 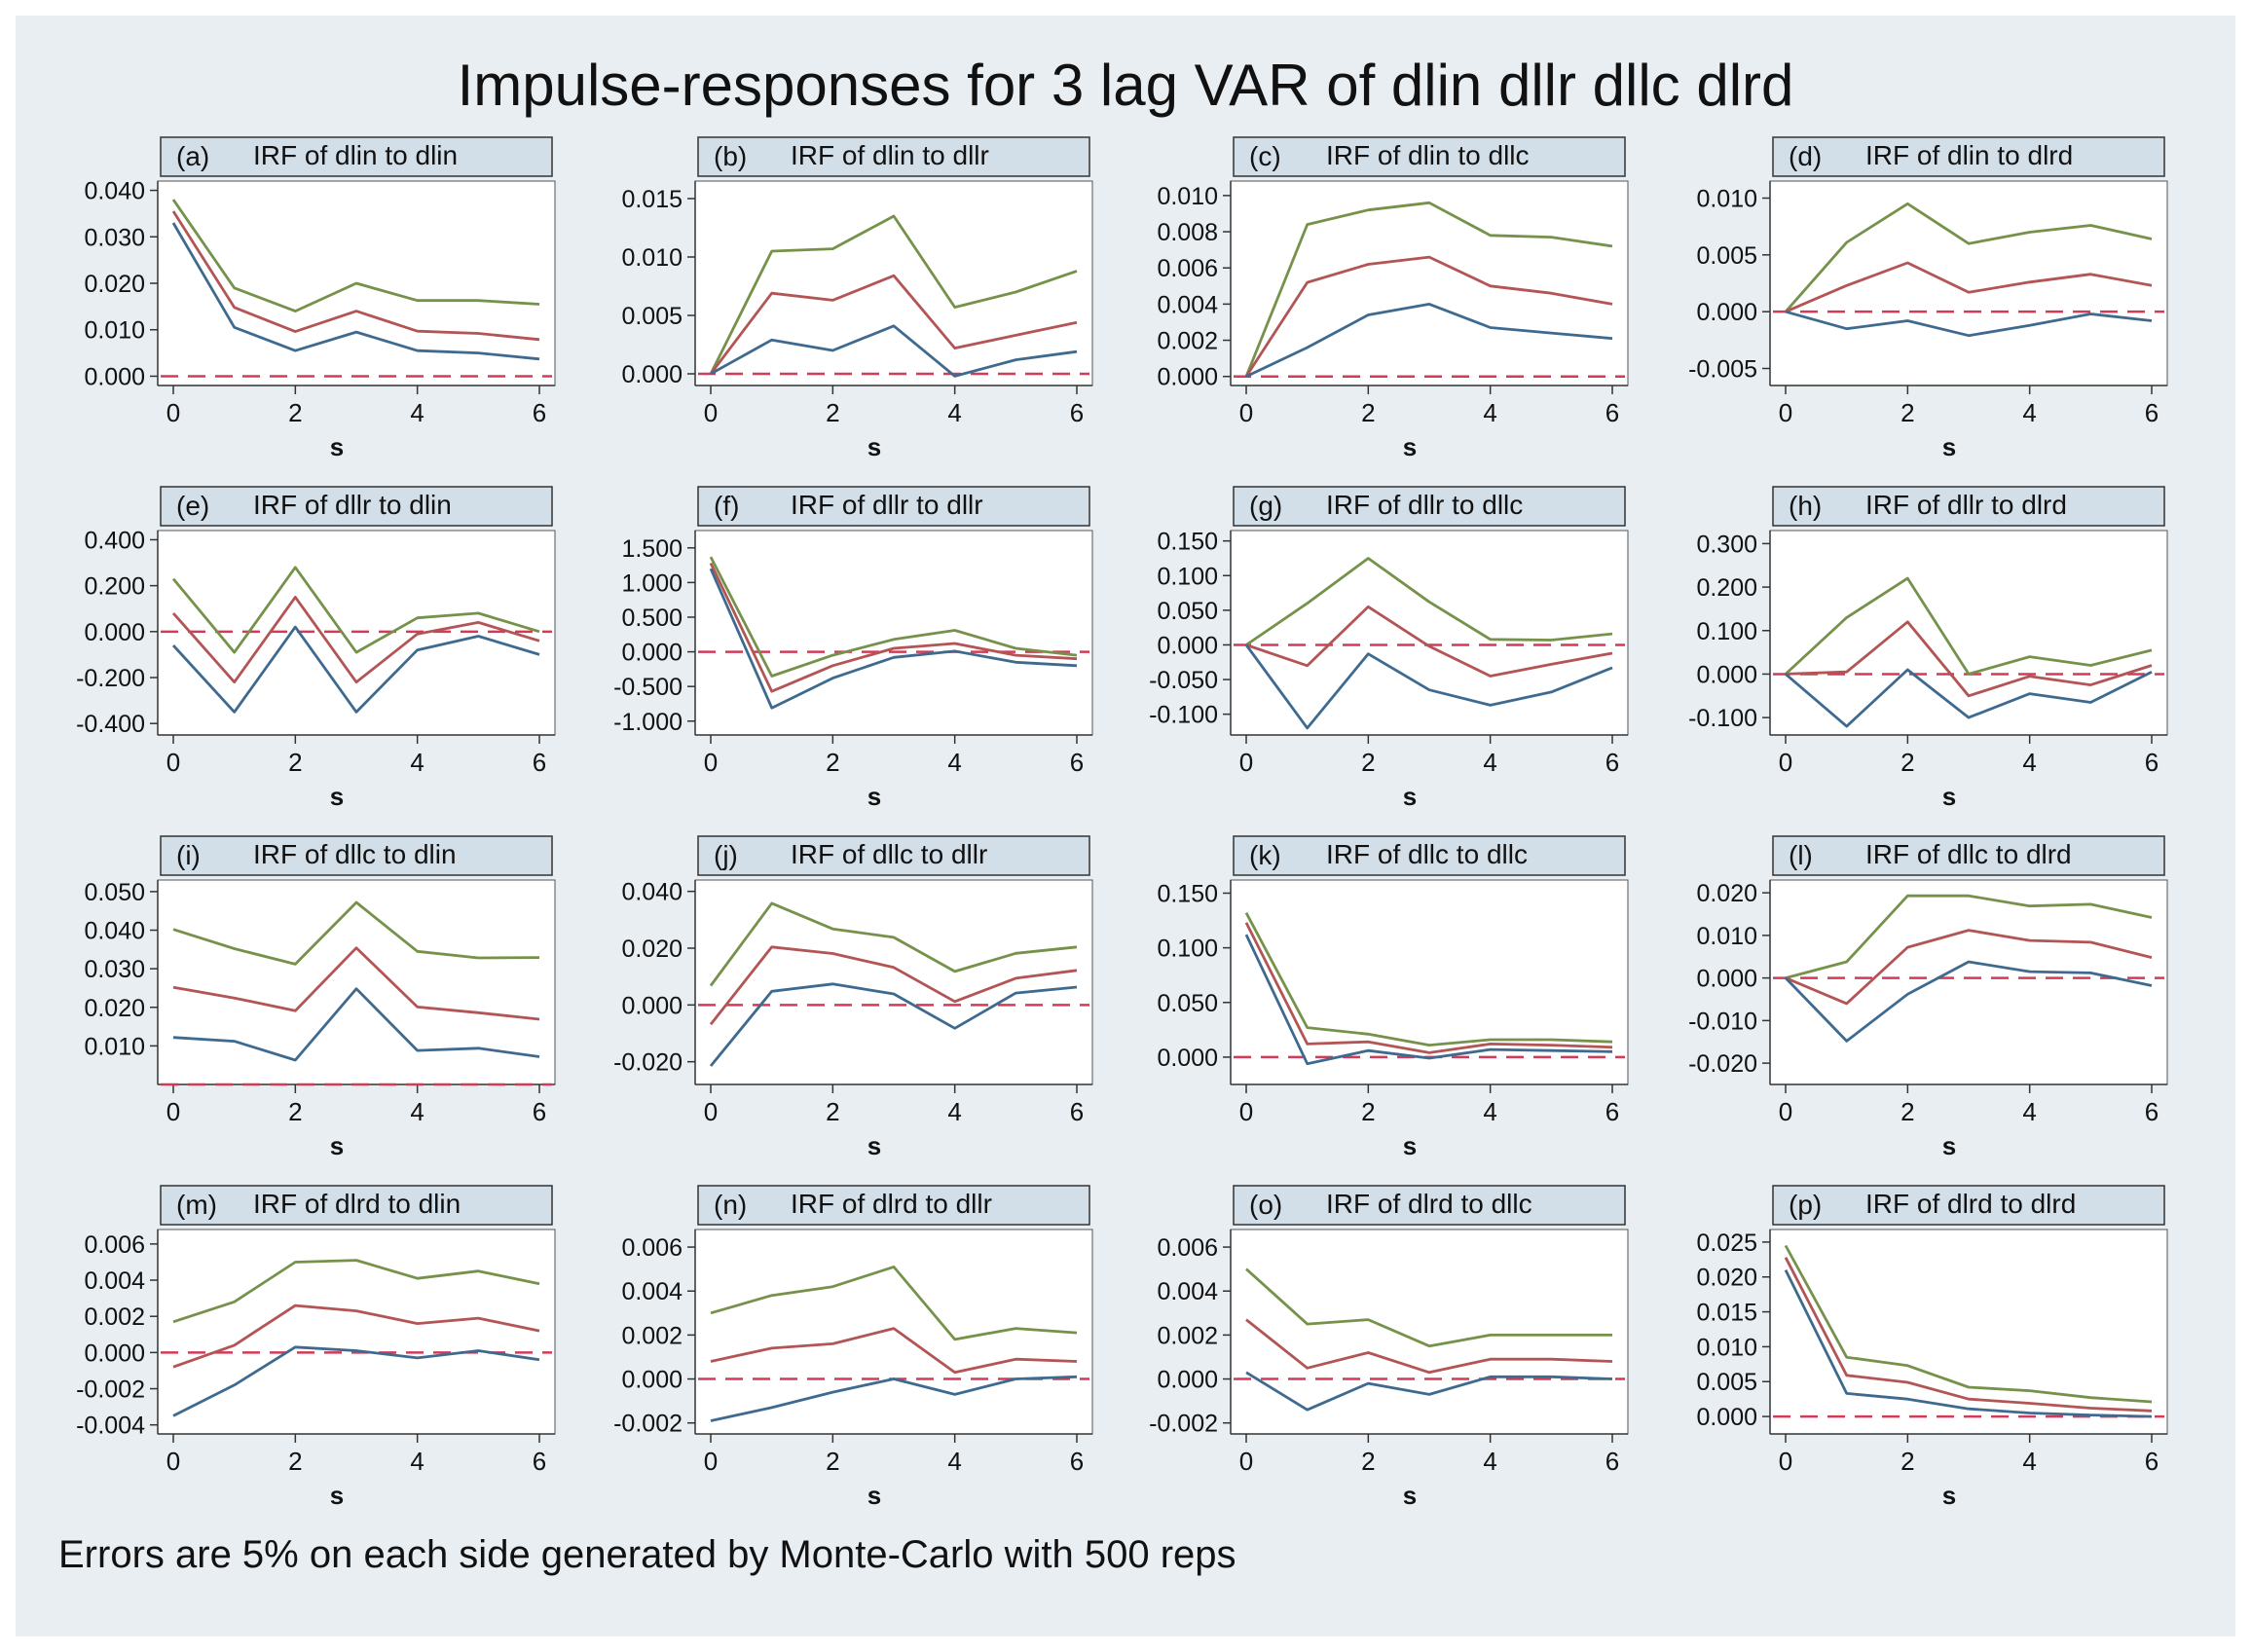 I want to click on y-tick-label: 0.030, so click(x=114, y=969).